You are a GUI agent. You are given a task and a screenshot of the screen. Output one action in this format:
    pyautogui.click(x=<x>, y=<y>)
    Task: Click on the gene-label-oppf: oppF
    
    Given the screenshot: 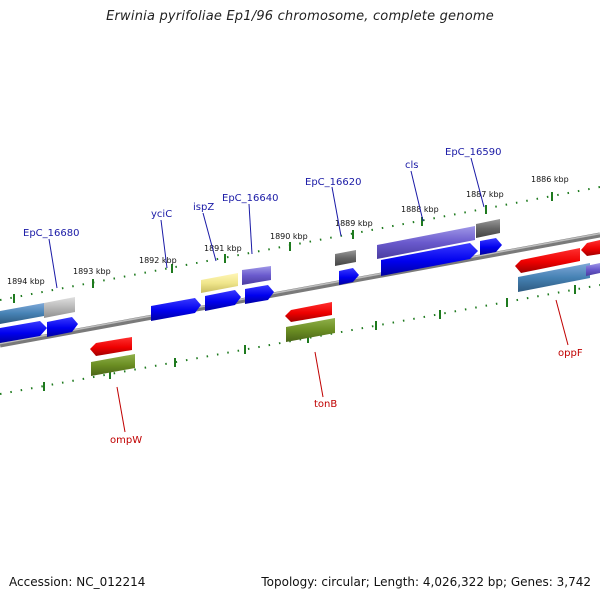 What is the action you would take?
    pyautogui.click(x=570, y=353)
    